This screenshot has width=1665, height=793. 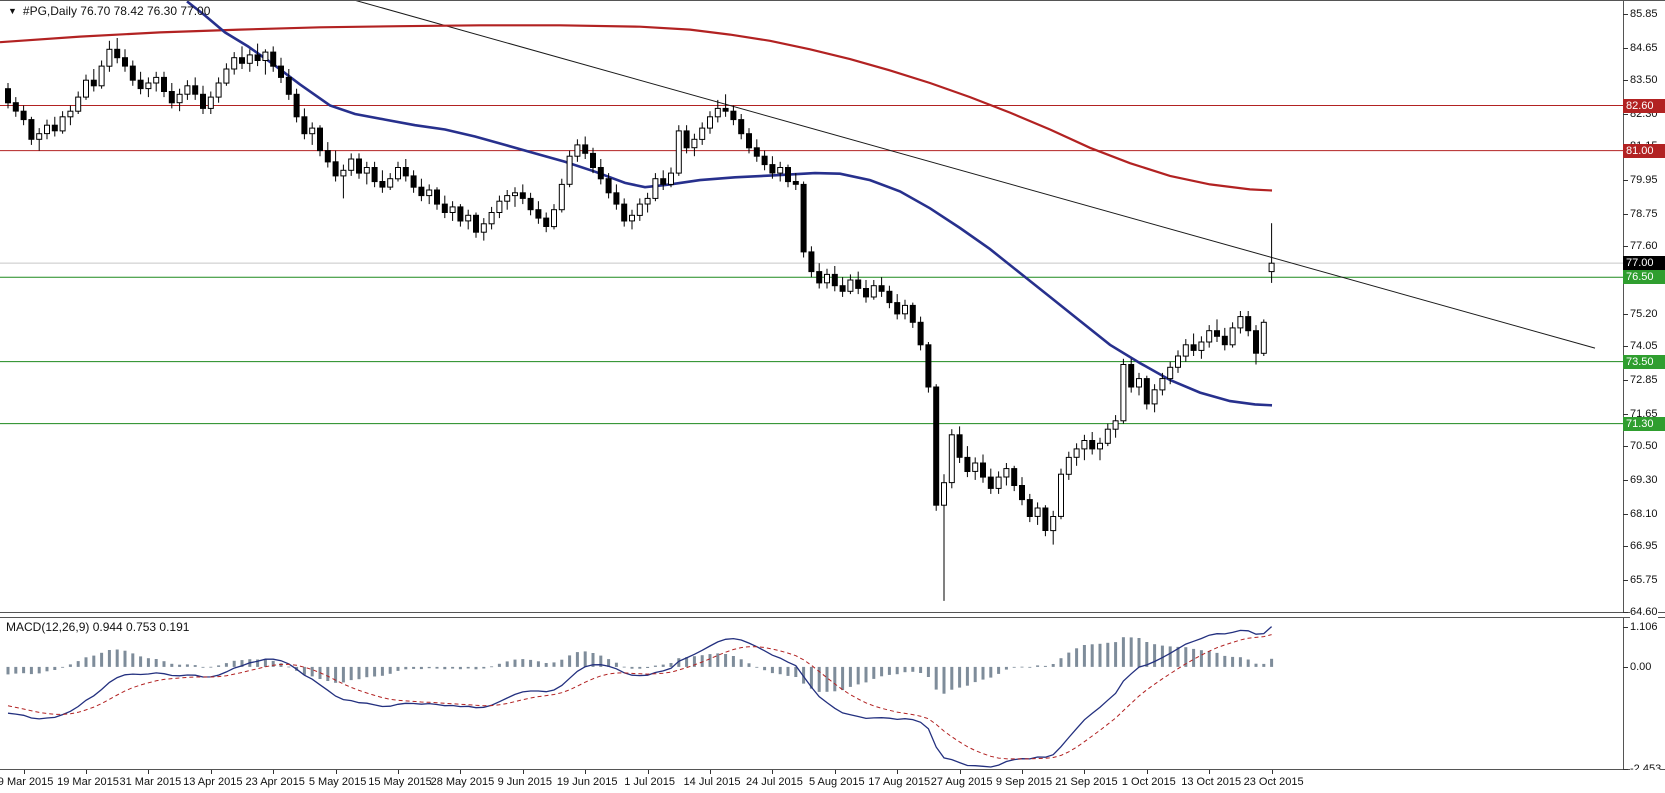 What do you see at coordinates (587, 782) in the screenshot?
I see `date-tick-label: 19 Jun 2015` at bounding box center [587, 782].